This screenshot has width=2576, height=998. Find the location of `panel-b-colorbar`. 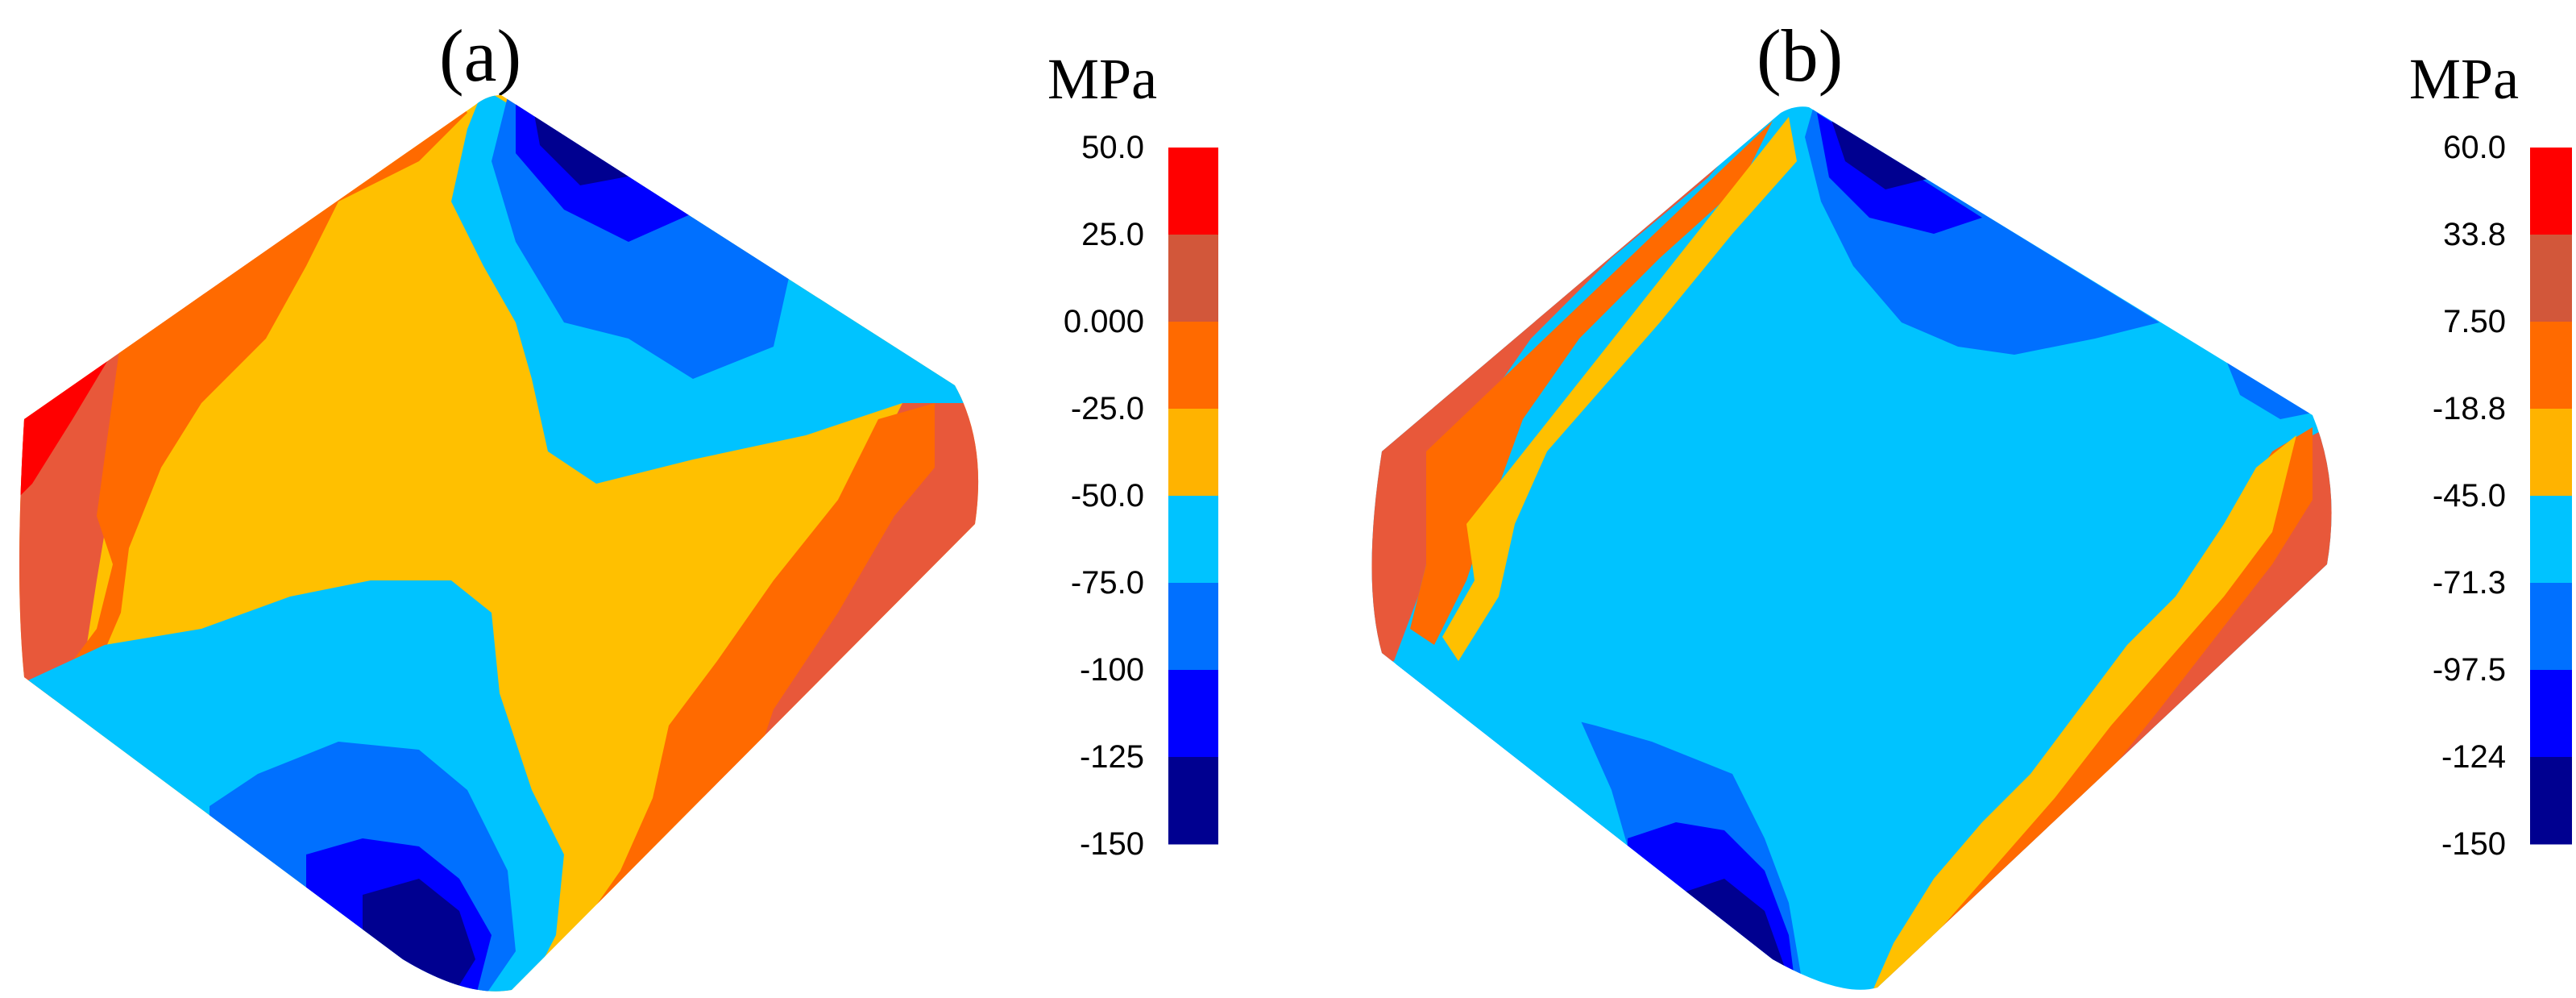

panel-b-colorbar is located at coordinates (2551, 497).